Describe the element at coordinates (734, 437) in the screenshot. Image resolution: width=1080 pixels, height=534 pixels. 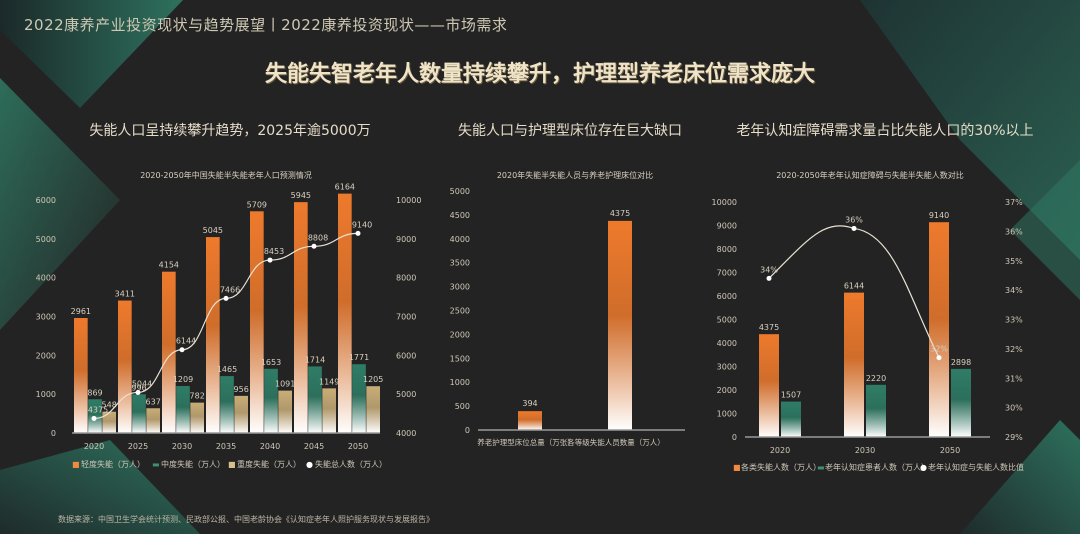
I see `svg-text: 0` at that location.